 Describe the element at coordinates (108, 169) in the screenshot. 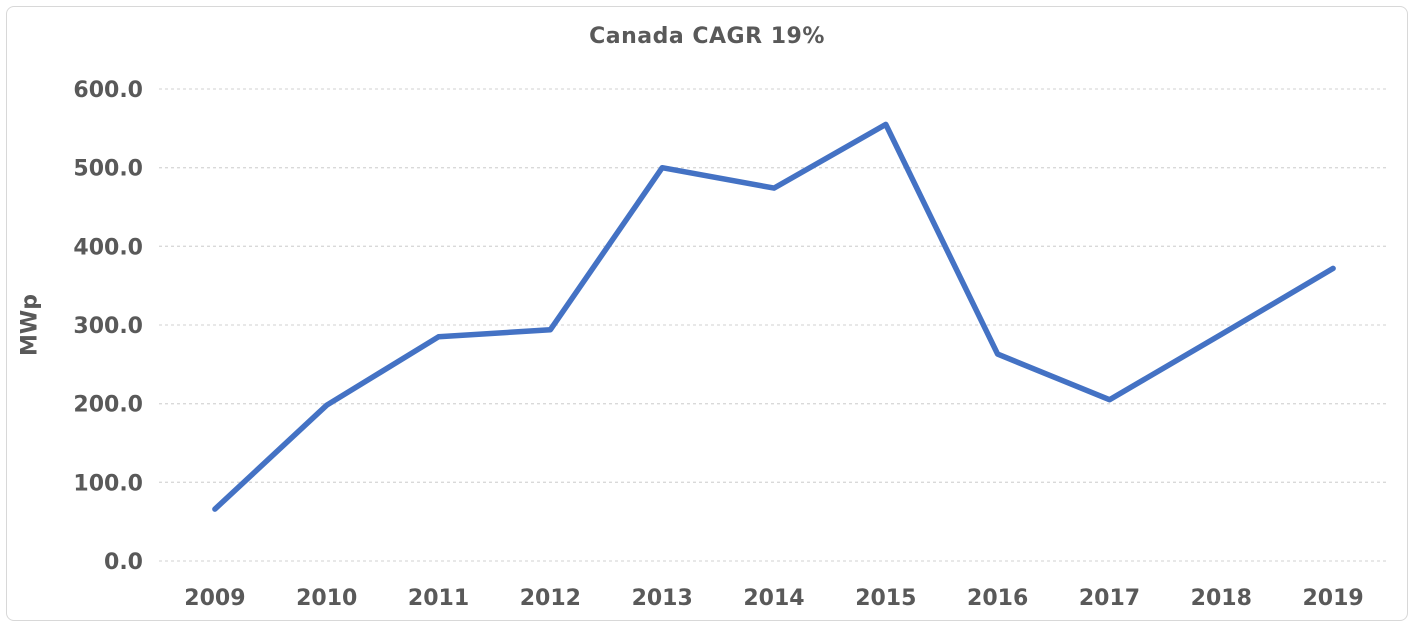

I see `y-tick-label: 500.0` at that location.